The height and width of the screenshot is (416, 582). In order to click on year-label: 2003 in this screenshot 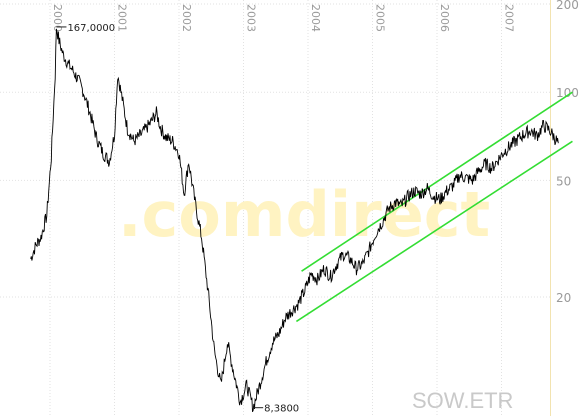, I will do `click(251, 18)`.